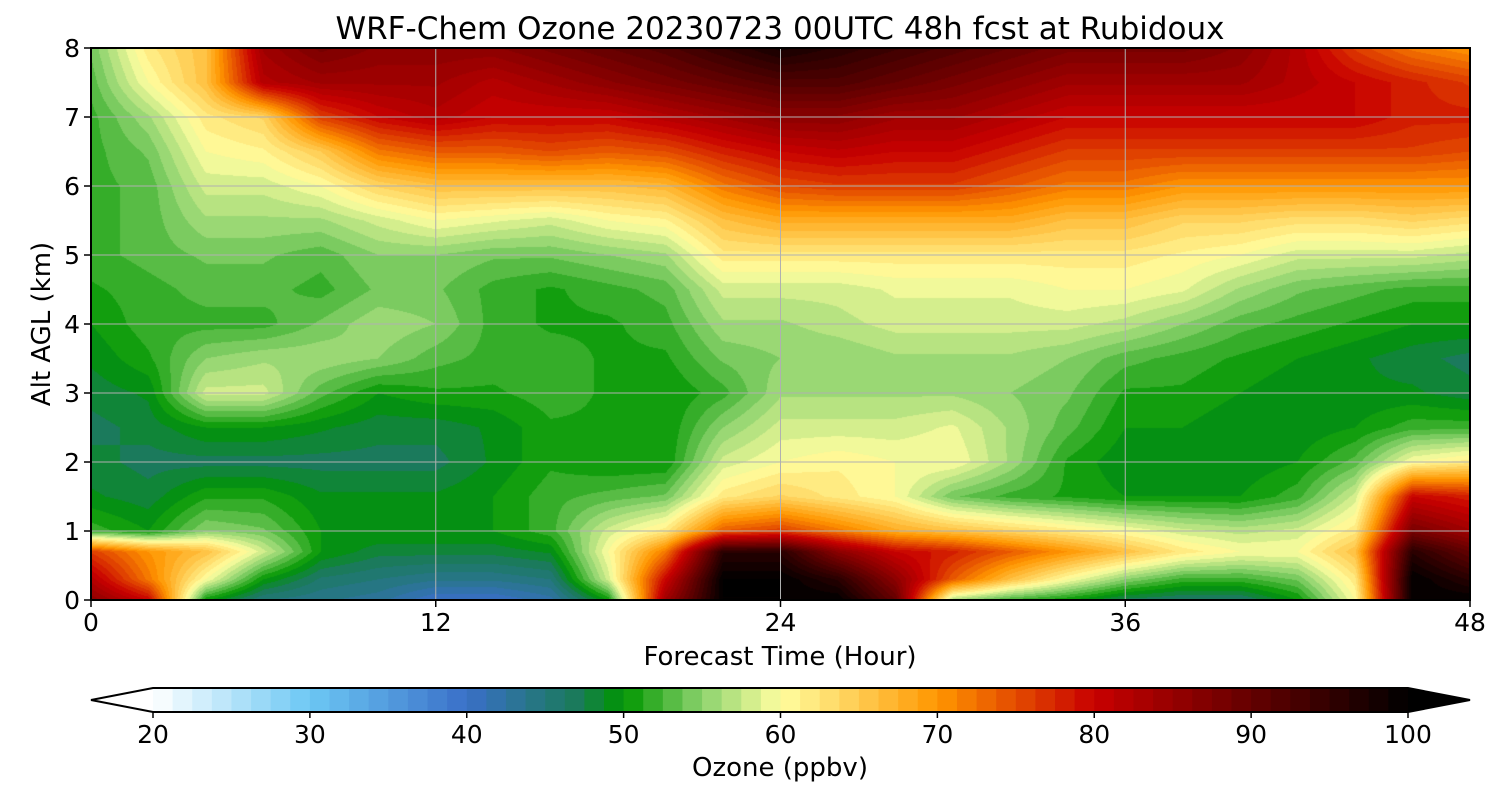  Describe the element at coordinates (42, 324) in the screenshot. I see `y-axis-label: Alt AGL (km)` at that location.